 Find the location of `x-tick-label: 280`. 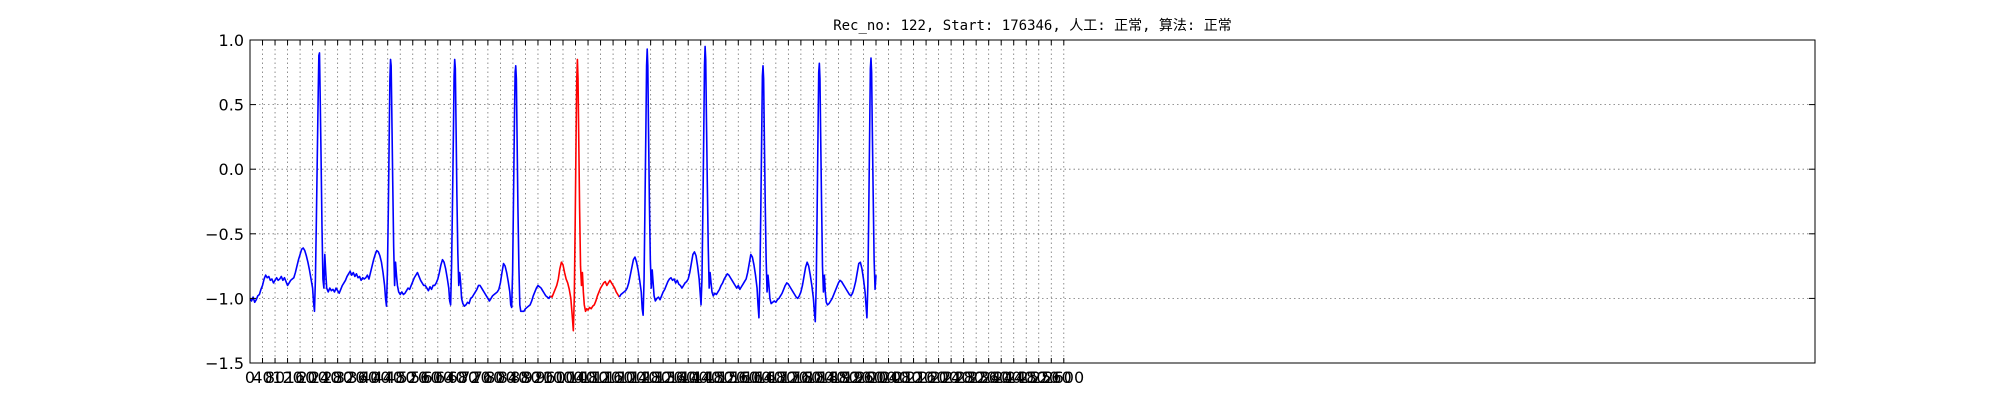

x-tick-label: 280 is located at coordinates (337, 377).